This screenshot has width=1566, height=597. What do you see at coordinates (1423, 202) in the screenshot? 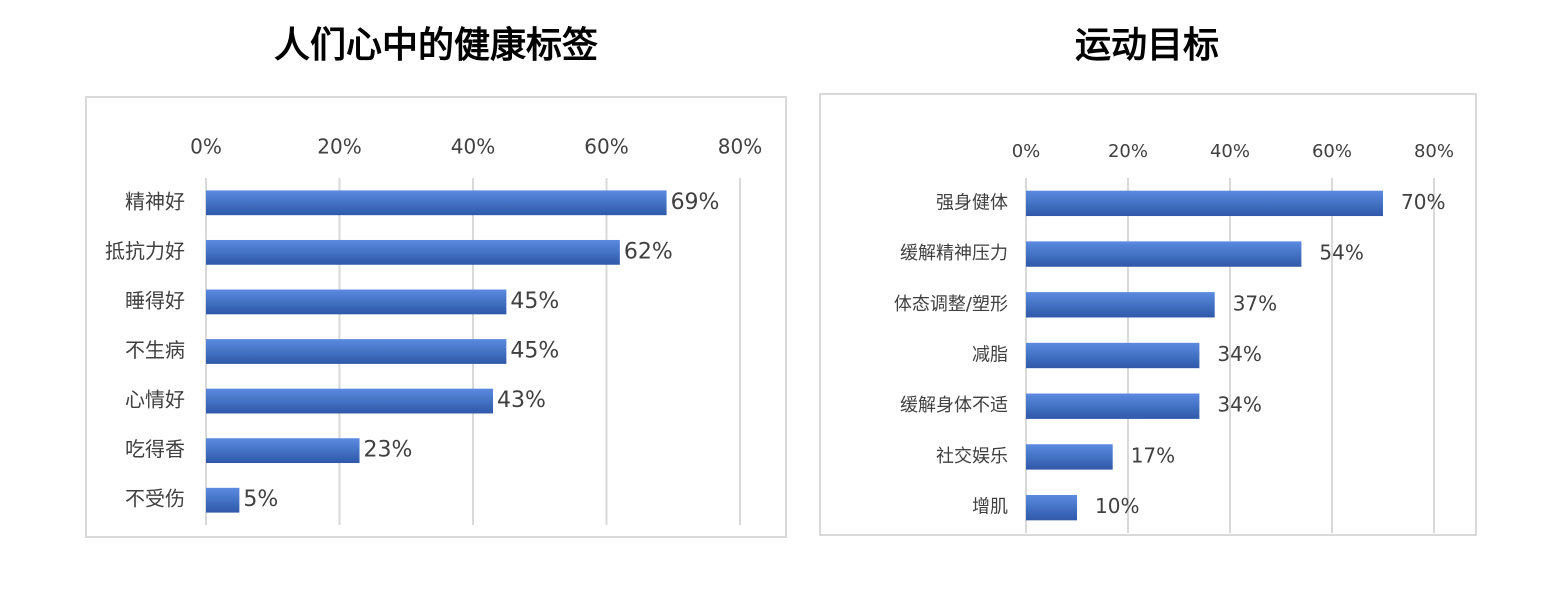
I see `data-label: 70%` at bounding box center [1423, 202].